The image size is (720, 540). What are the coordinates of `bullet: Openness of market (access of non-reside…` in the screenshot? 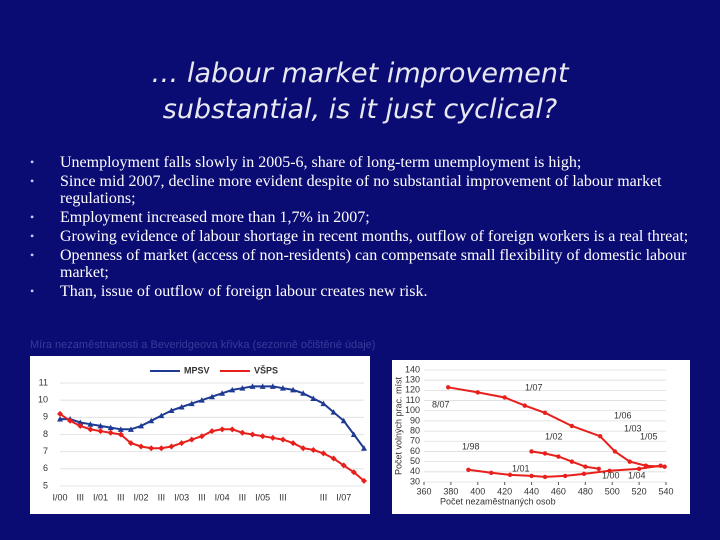 It's located at (360, 264).